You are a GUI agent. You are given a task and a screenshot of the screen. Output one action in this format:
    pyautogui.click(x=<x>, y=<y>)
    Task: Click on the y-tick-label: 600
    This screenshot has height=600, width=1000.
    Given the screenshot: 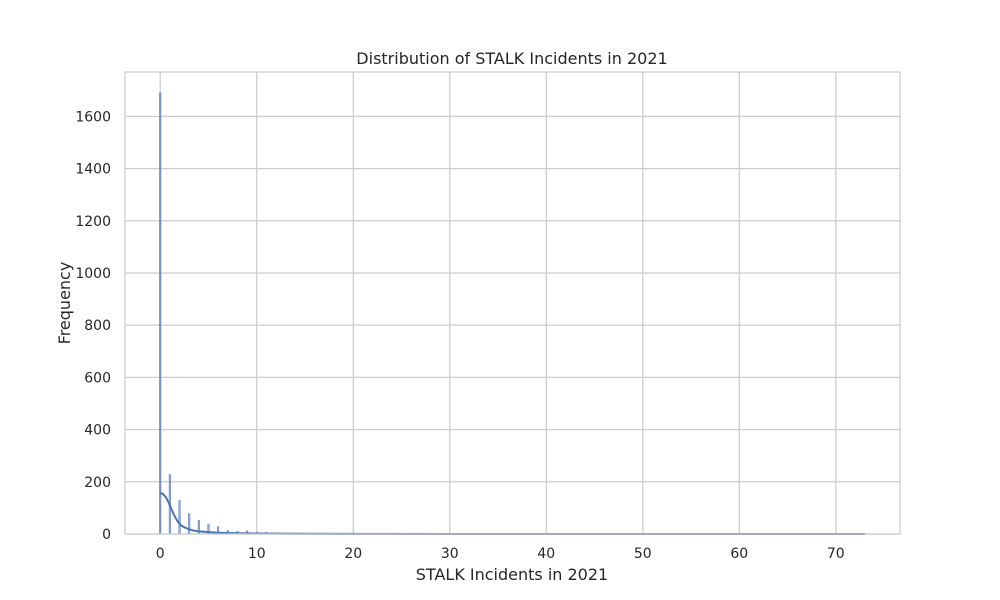 What is the action you would take?
    pyautogui.click(x=97, y=378)
    